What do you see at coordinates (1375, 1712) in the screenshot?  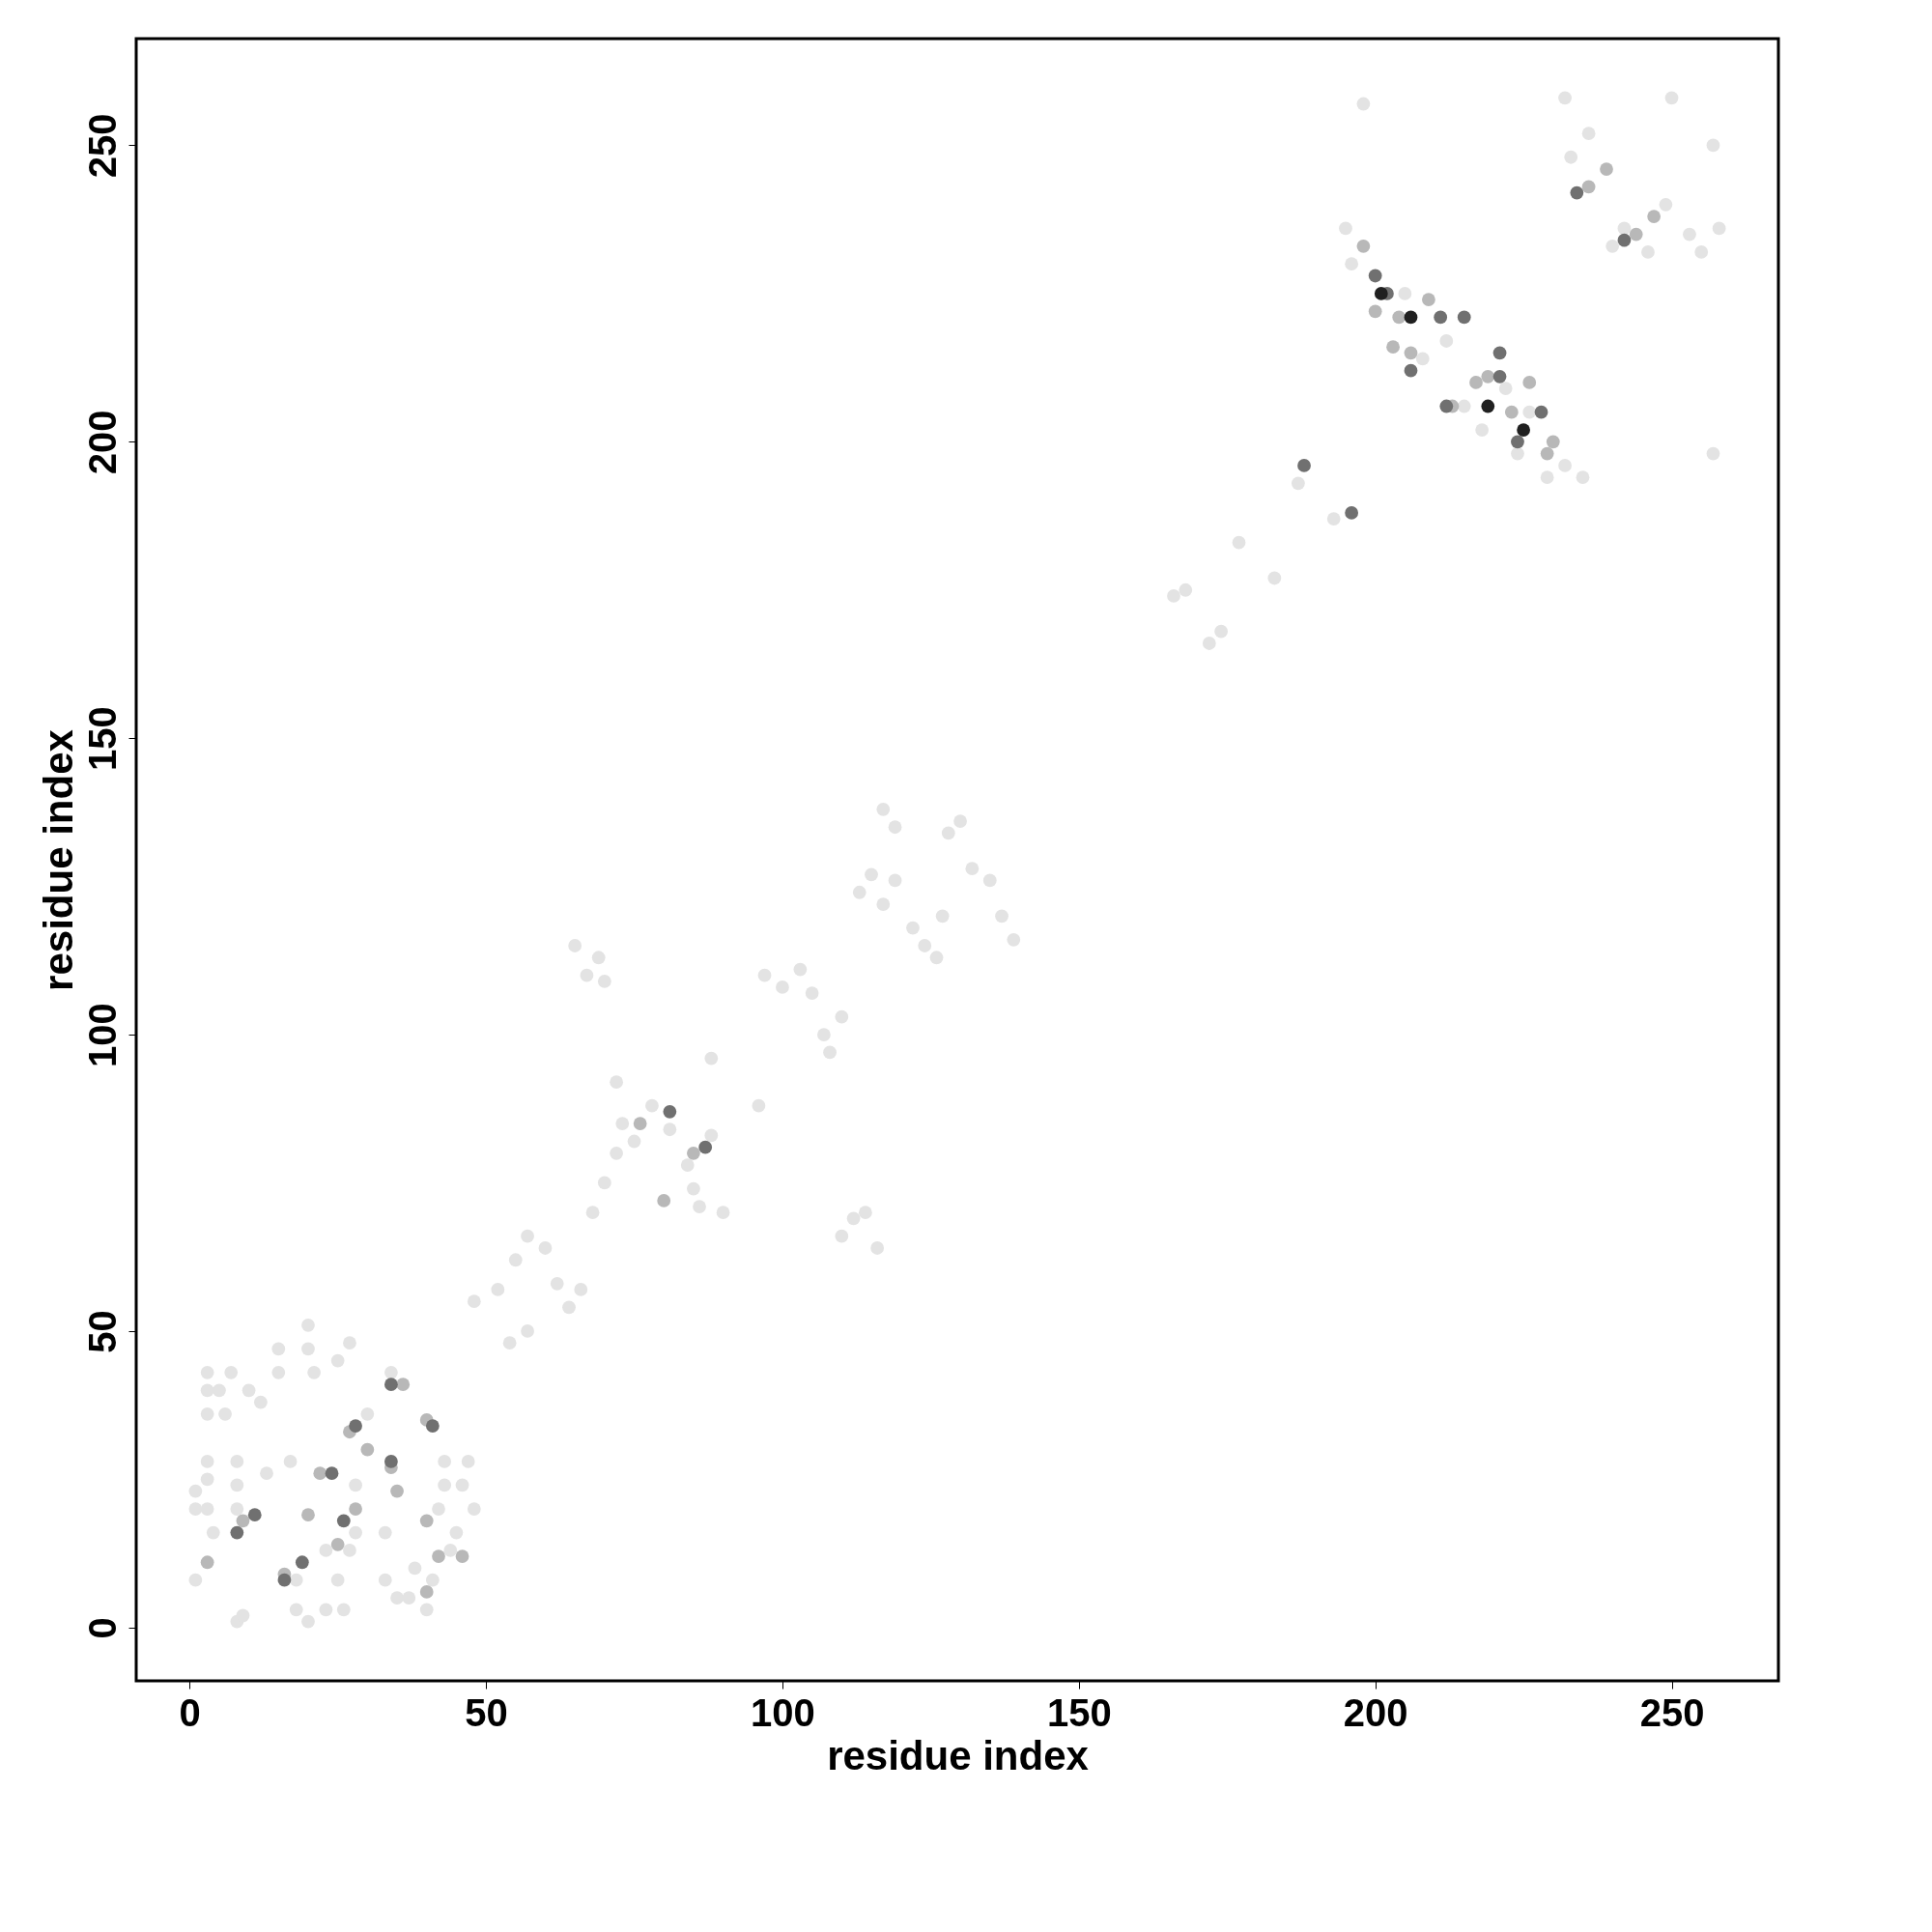 I see `x-tick-label: 200` at bounding box center [1375, 1712].